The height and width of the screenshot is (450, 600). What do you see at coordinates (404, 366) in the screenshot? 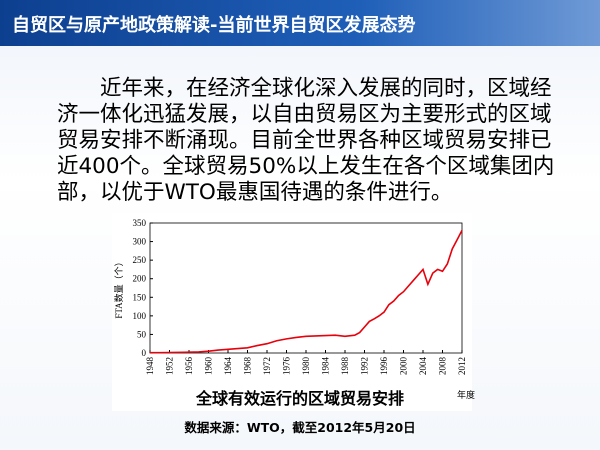
I see `x-tick-label: 2000` at bounding box center [404, 366].